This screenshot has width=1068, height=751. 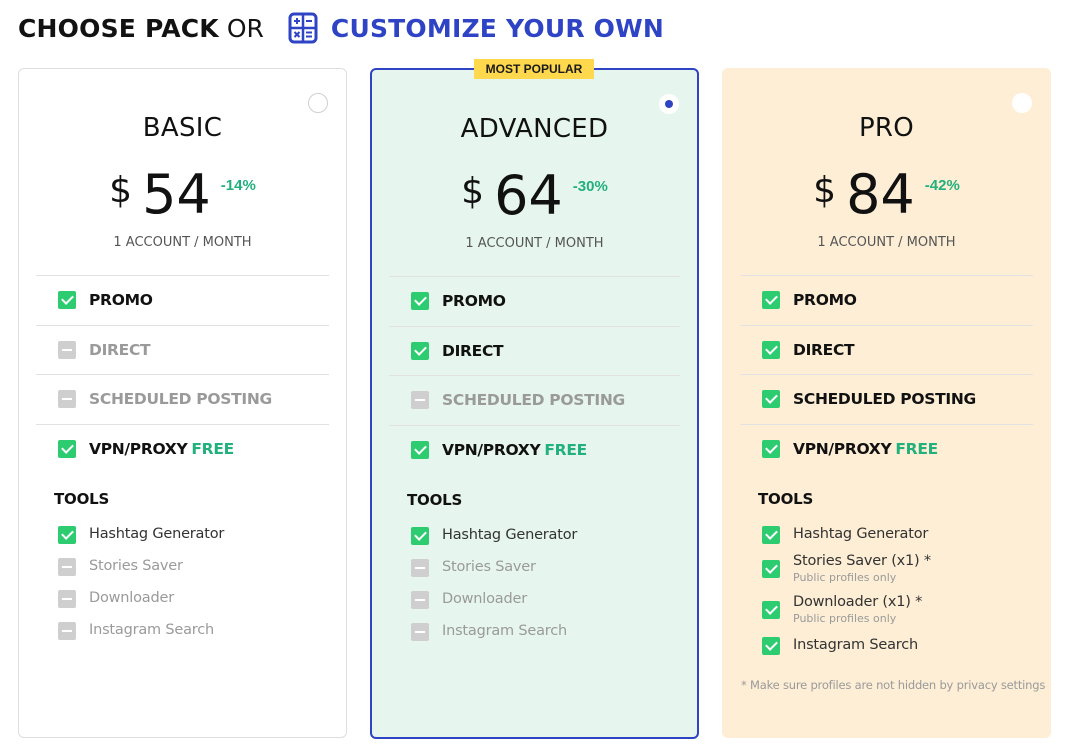 I want to click on plan-name: PRO, so click(x=886, y=128).